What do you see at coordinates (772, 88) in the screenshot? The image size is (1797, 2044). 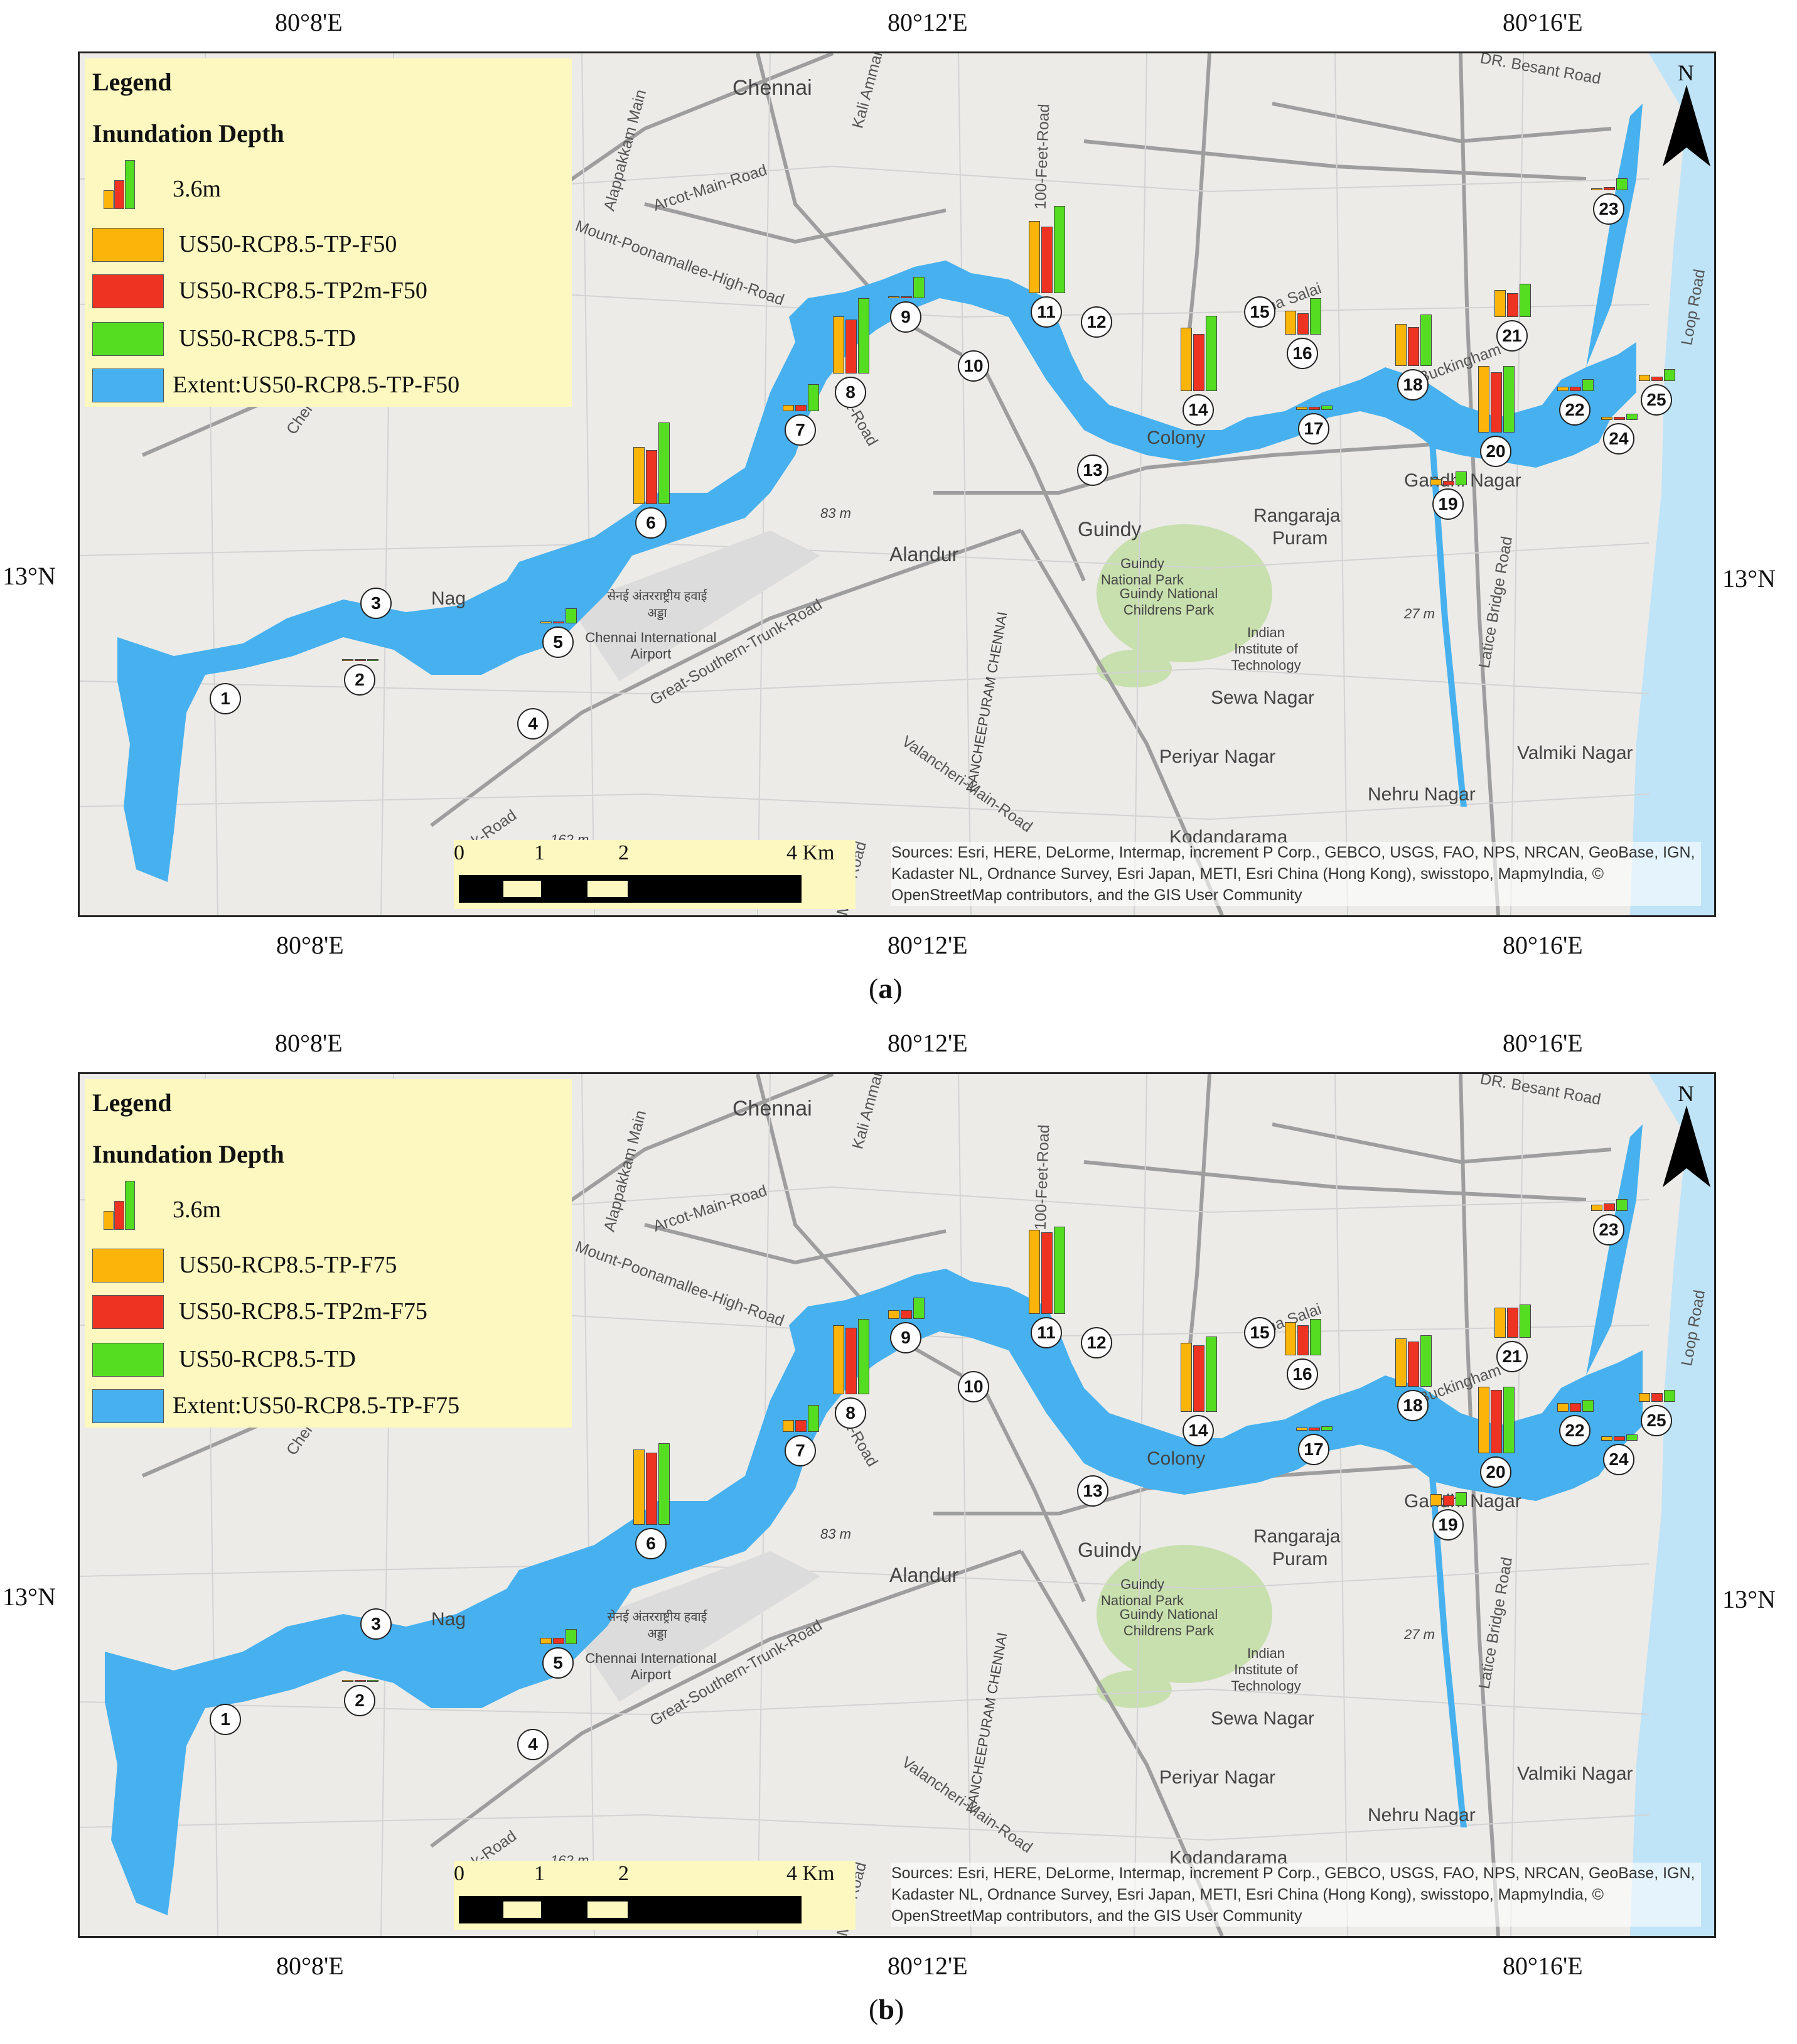 I see `place-chennai: Chennai` at bounding box center [772, 88].